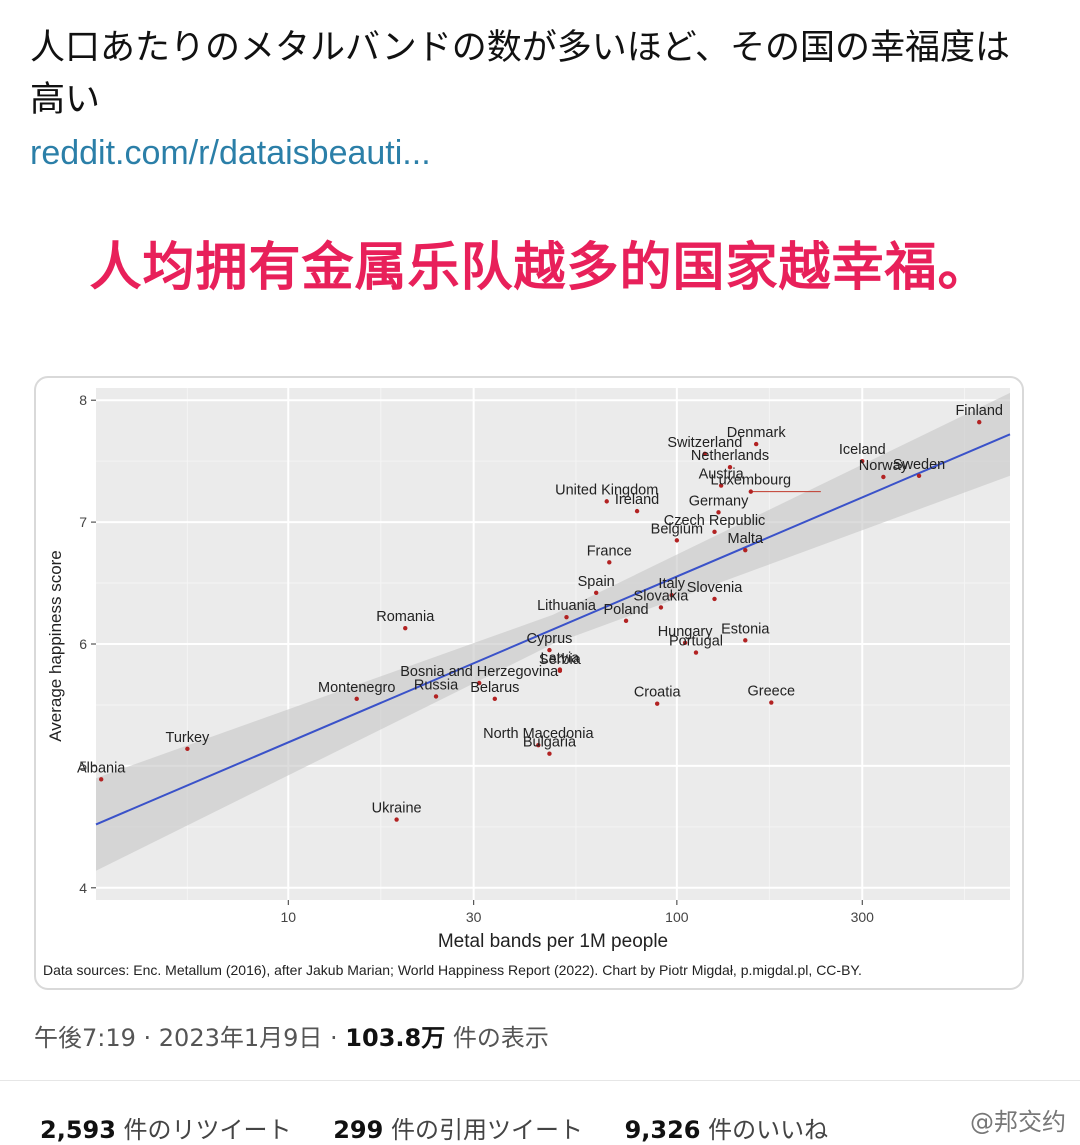 Image resolution: width=1080 pixels, height=1145 pixels. I want to click on point-label: Cyprus, so click(549, 639).